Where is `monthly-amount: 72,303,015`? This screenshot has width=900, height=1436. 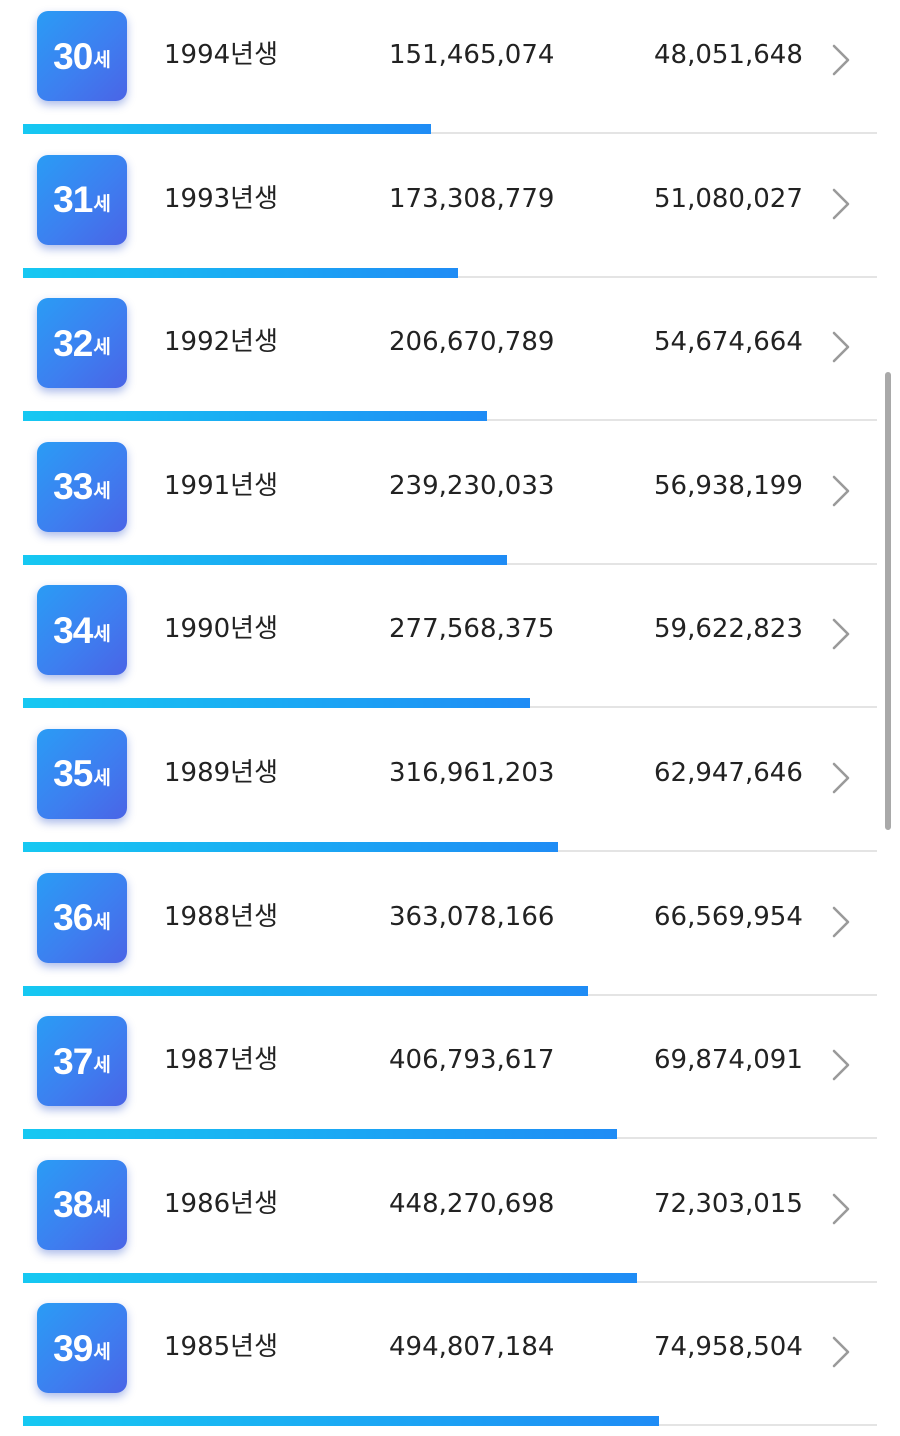
monthly-amount: 72,303,015 is located at coordinates (728, 1203).